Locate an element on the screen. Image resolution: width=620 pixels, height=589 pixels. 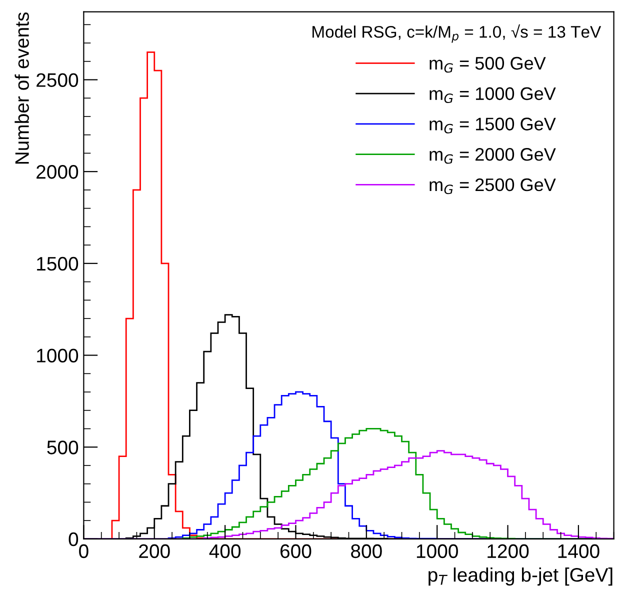
y-tick-label: 2000 is located at coordinates (57, 172).